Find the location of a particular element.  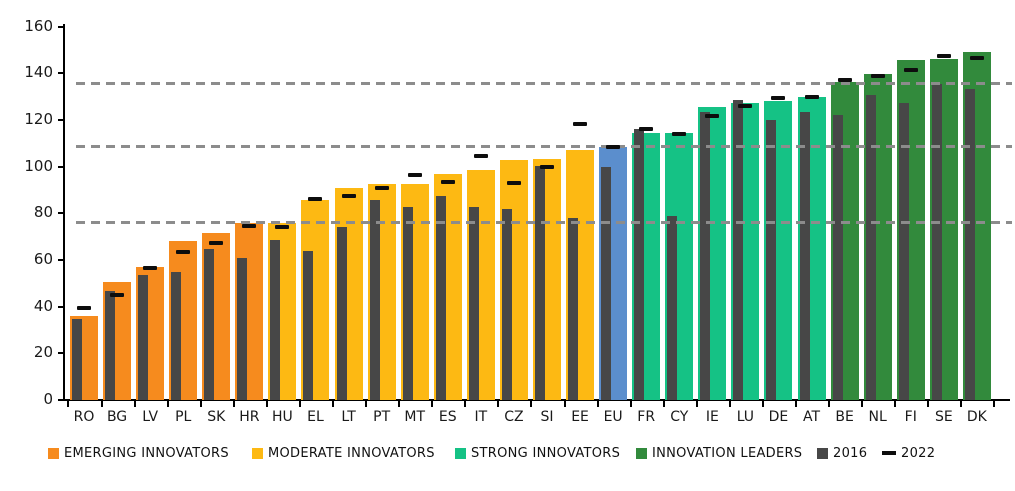

x-label-EE: EE is located at coordinates (580, 417).